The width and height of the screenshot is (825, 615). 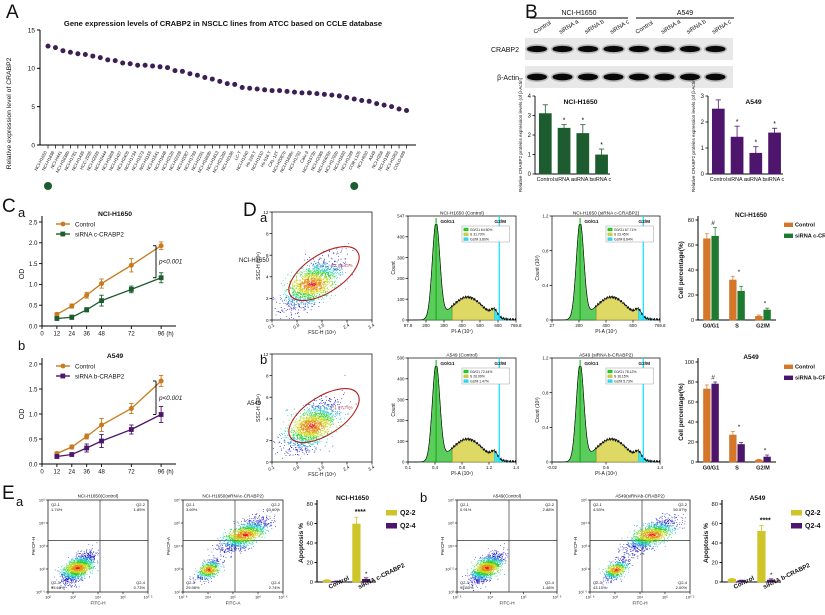 What do you see at coordinates (479, 239) in the screenshot?
I see `legend-label: G2/M 3.80%` at bounding box center [479, 239].